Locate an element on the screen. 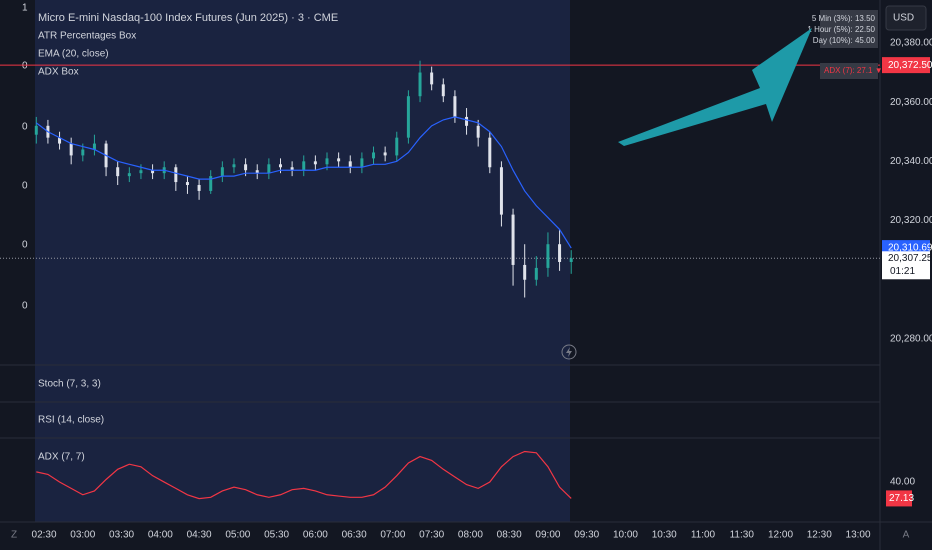  x-tick-label: 13:00 is located at coordinates (858, 535).